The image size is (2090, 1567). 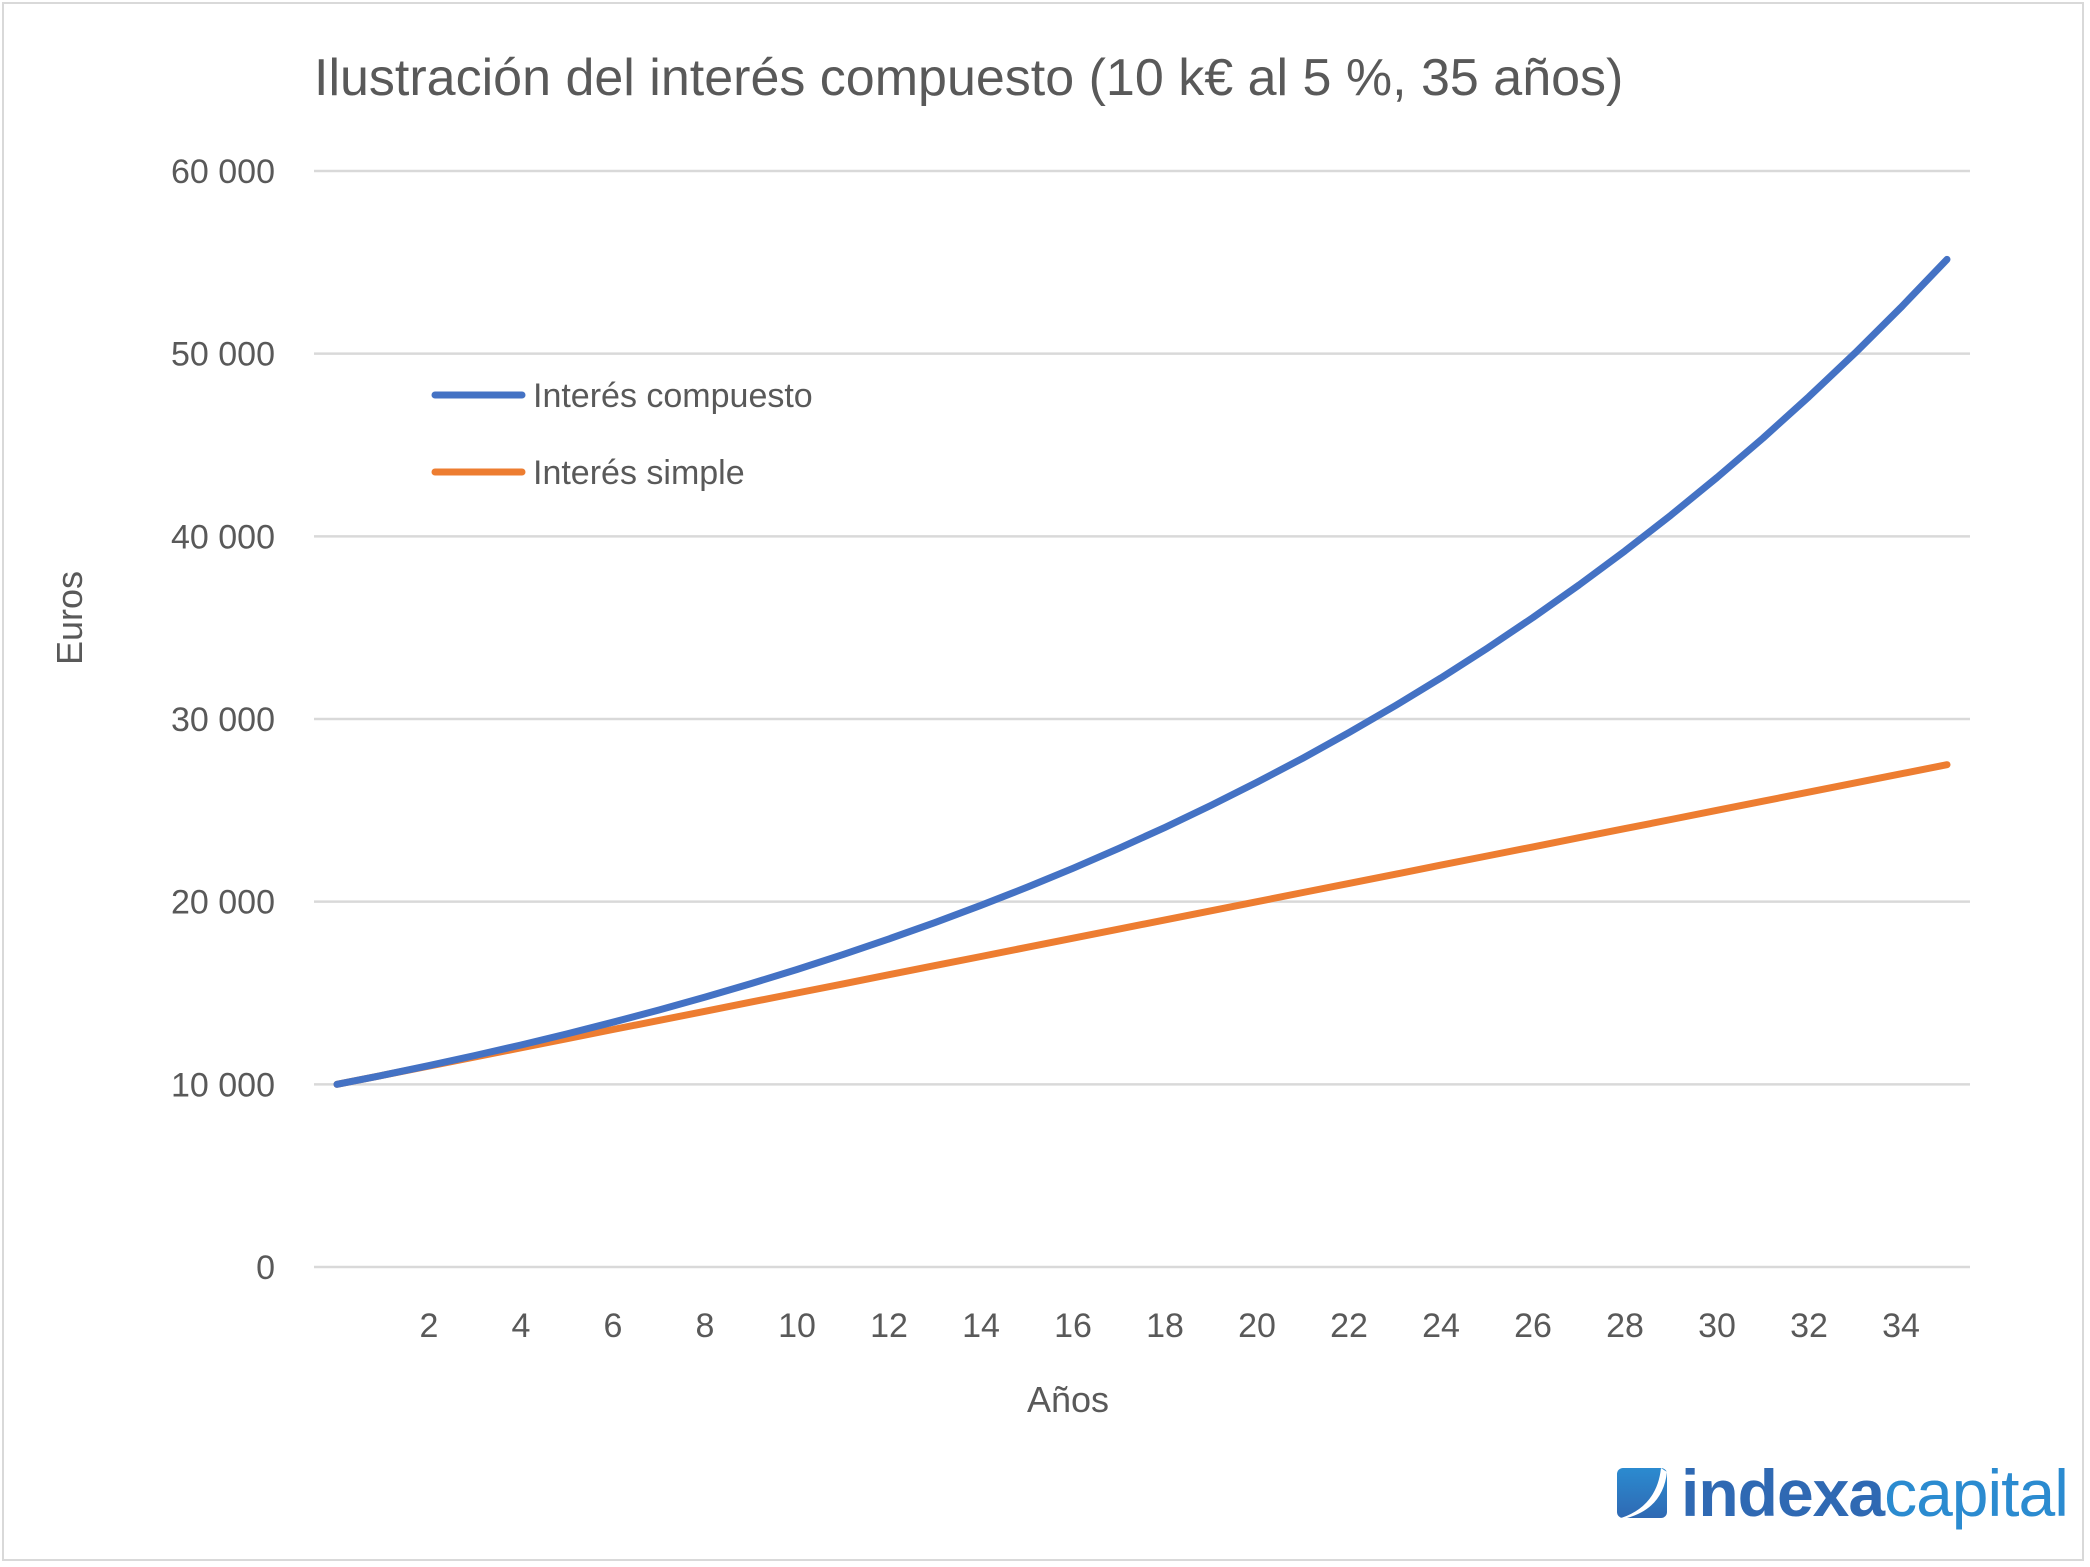 I want to click on x-tick-label: 2, so click(x=429, y=1326).